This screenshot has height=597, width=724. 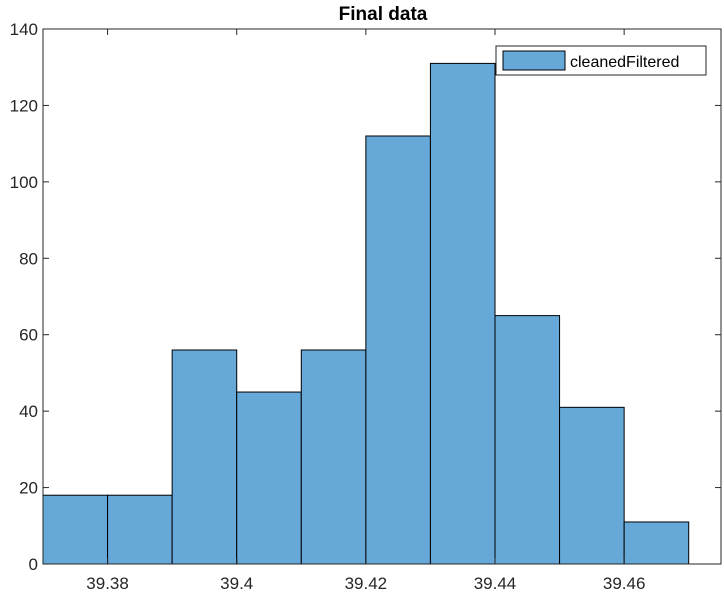 I want to click on y-tick-label: 120, so click(x=24, y=105).